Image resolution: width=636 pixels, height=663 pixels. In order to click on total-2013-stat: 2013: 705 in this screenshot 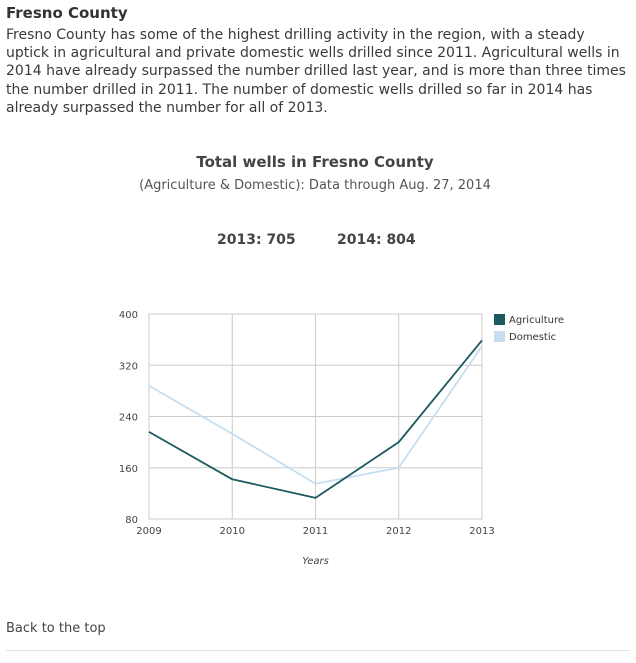, I will do `click(256, 240)`.